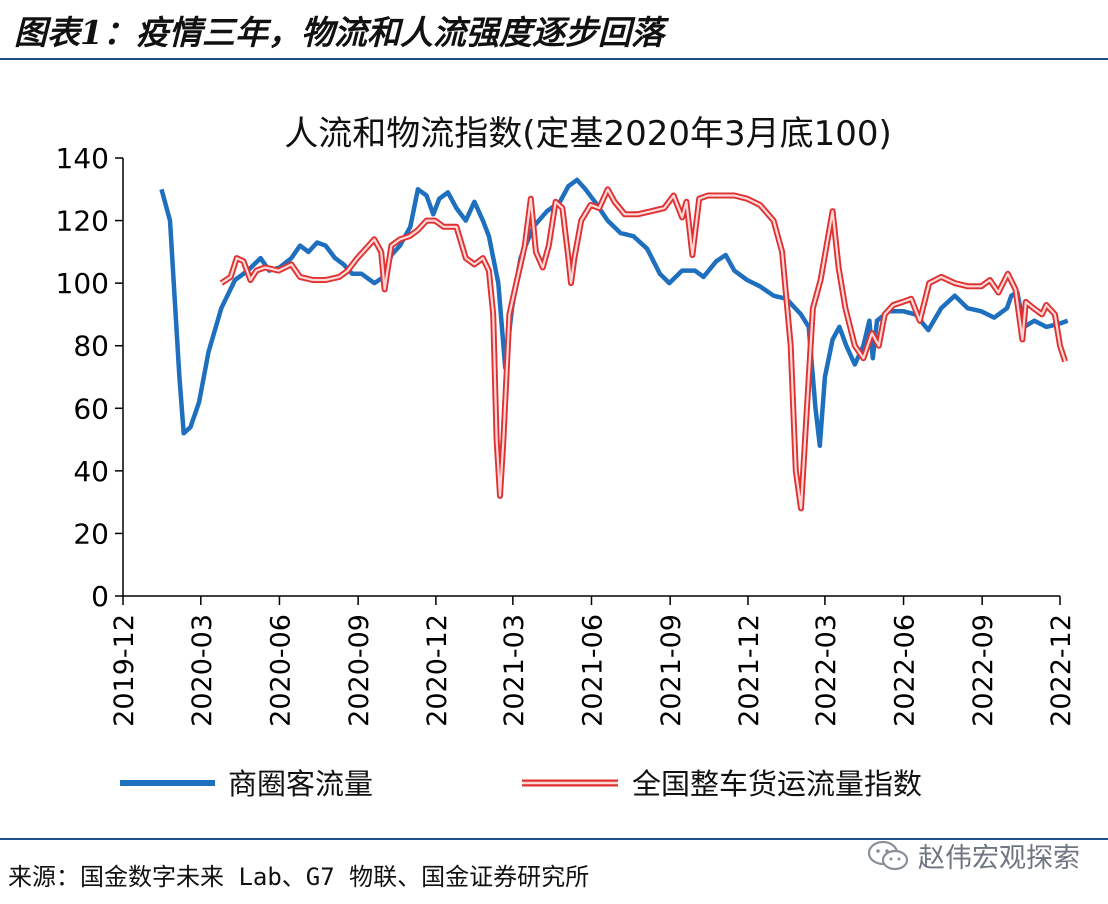 Image resolution: width=1108 pixels, height=904 pixels. Describe the element at coordinates (82, 221) in the screenshot. I see `y-tick-label: 120` at that location.